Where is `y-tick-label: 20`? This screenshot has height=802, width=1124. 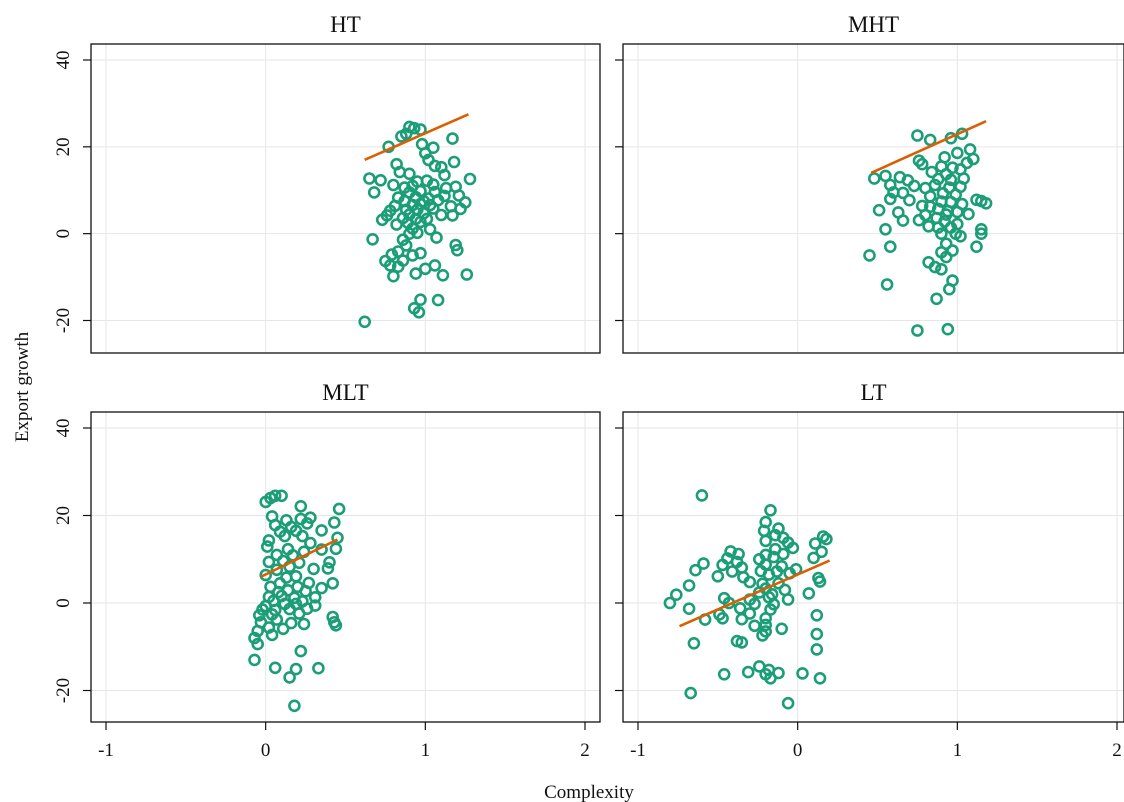
y-tick-label: 20 is located at coordinates (63, 146).